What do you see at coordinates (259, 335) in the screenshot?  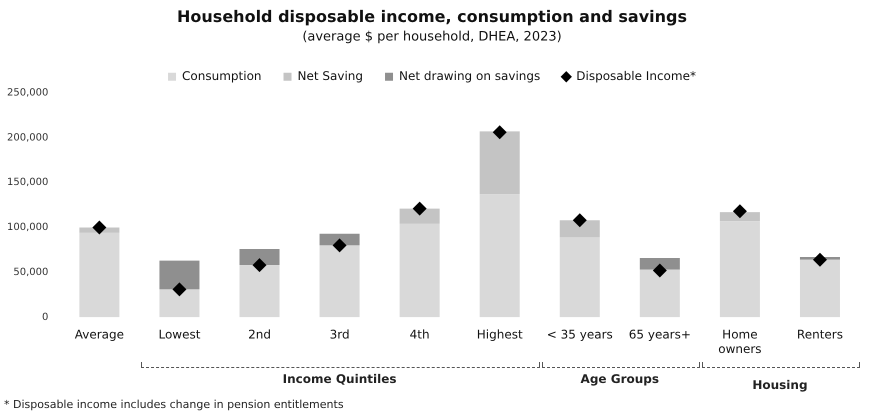 I see `x-tick-label: 2nd` at bounding box center [259, 335].